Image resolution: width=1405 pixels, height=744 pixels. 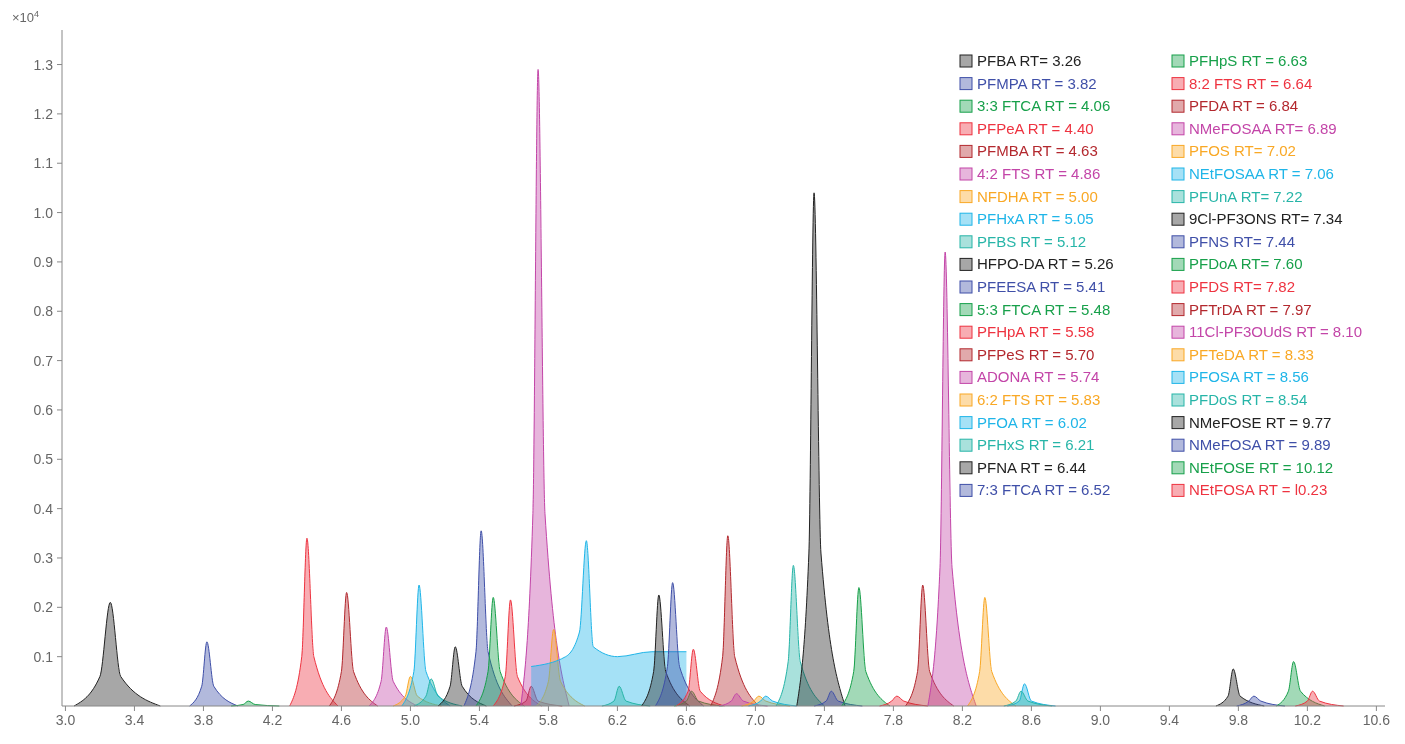 I want to click on x-tick-label: 5.8, so click(x=548, y=720).